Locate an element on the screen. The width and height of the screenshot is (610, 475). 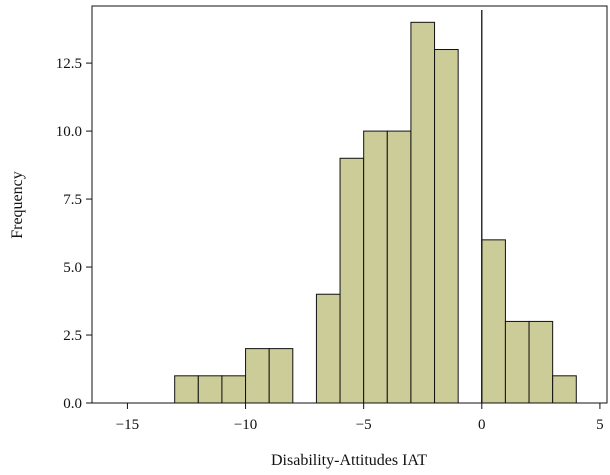
y-tick-label: 2.5 is located at coordinates (72, 336).